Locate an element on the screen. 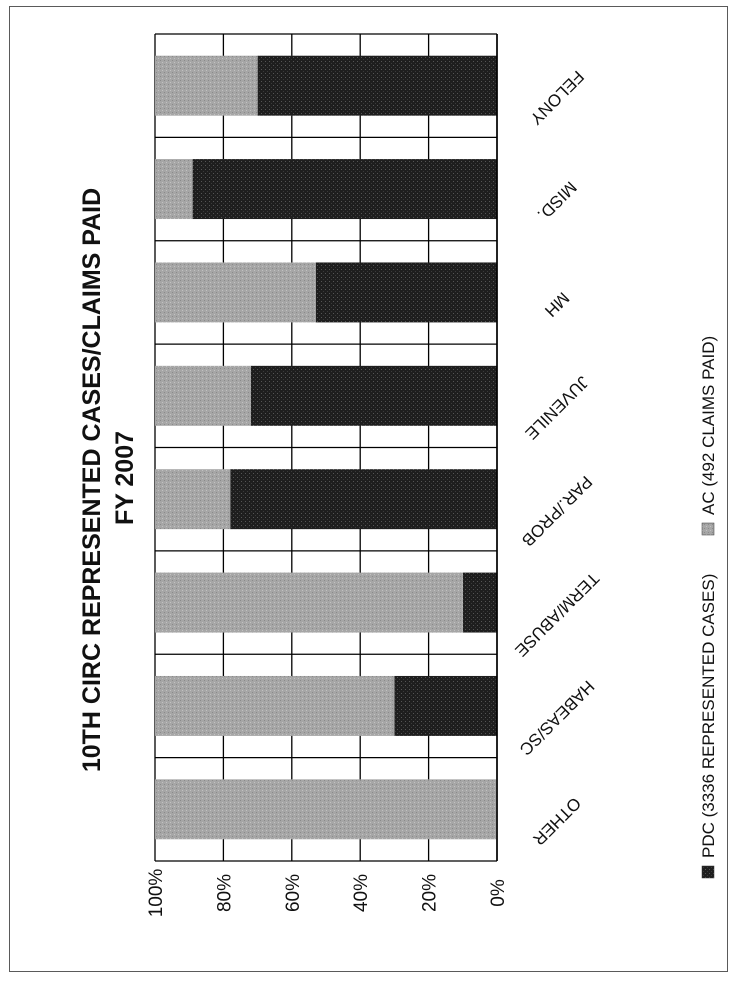  legend-label: AC (492 CLAIMS PAID) is located at coordinates (708, 425).